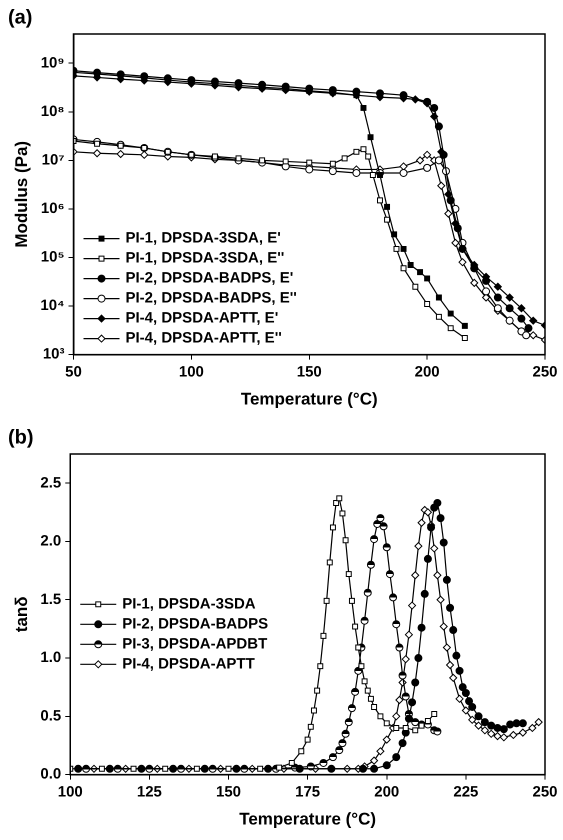 Image resolution: width=563 pixels, height=840 pixels. Describe the element at coordinates (52, 63) in the screenshot. I see `y-tick-label: 10⁹` at that location.